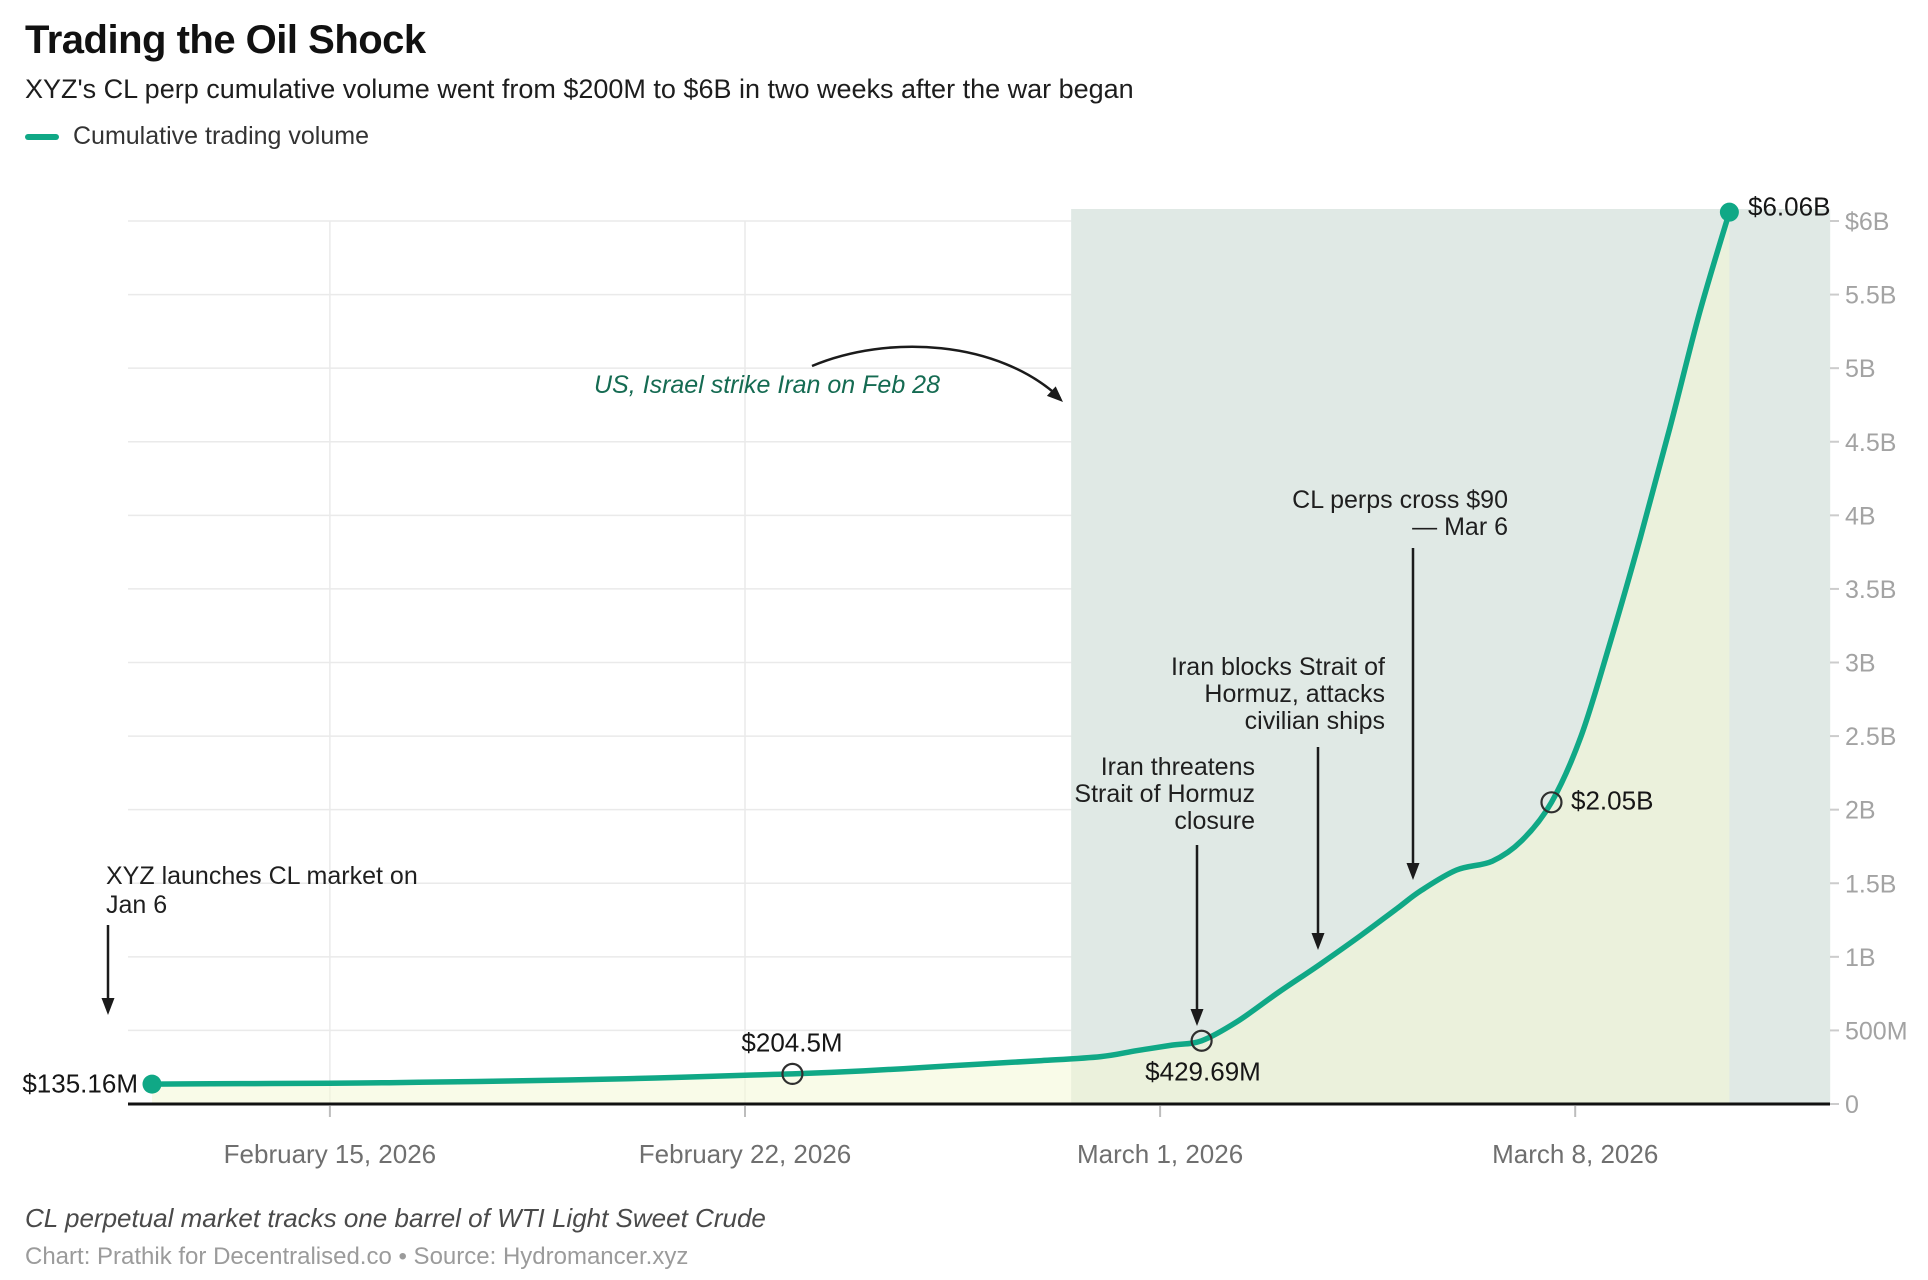 The height and width of the screenshot is (1280, 1928). What do you see at coordinates (1177, 767) in the screenshot?
I see `annotation-threat-line1: Iran threatens` at bounding box center [1177, 767].